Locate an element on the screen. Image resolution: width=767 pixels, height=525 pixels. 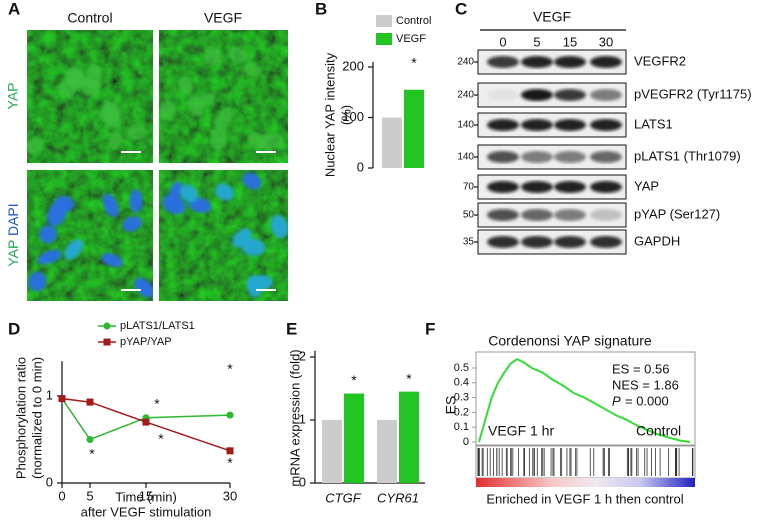
left-label: VEGF 1 hr is located at coordinates (521, 431).